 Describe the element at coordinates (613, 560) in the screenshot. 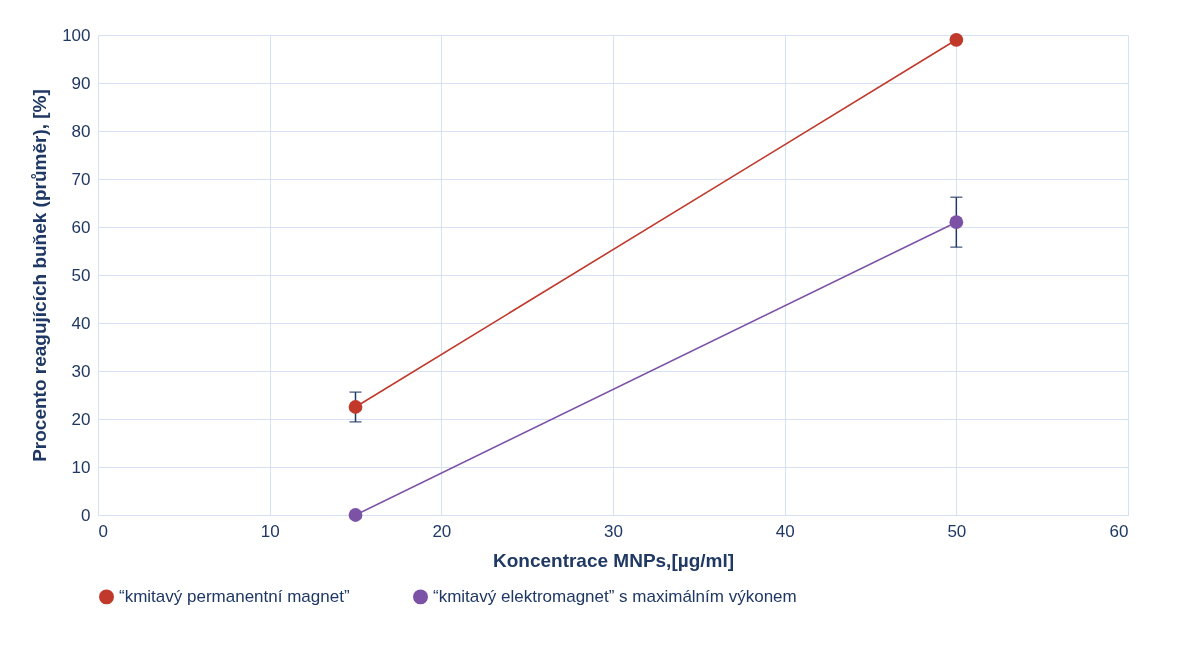

I see `x-axis-title: Koncentrace MNPs,[µg/ml]` at that location.